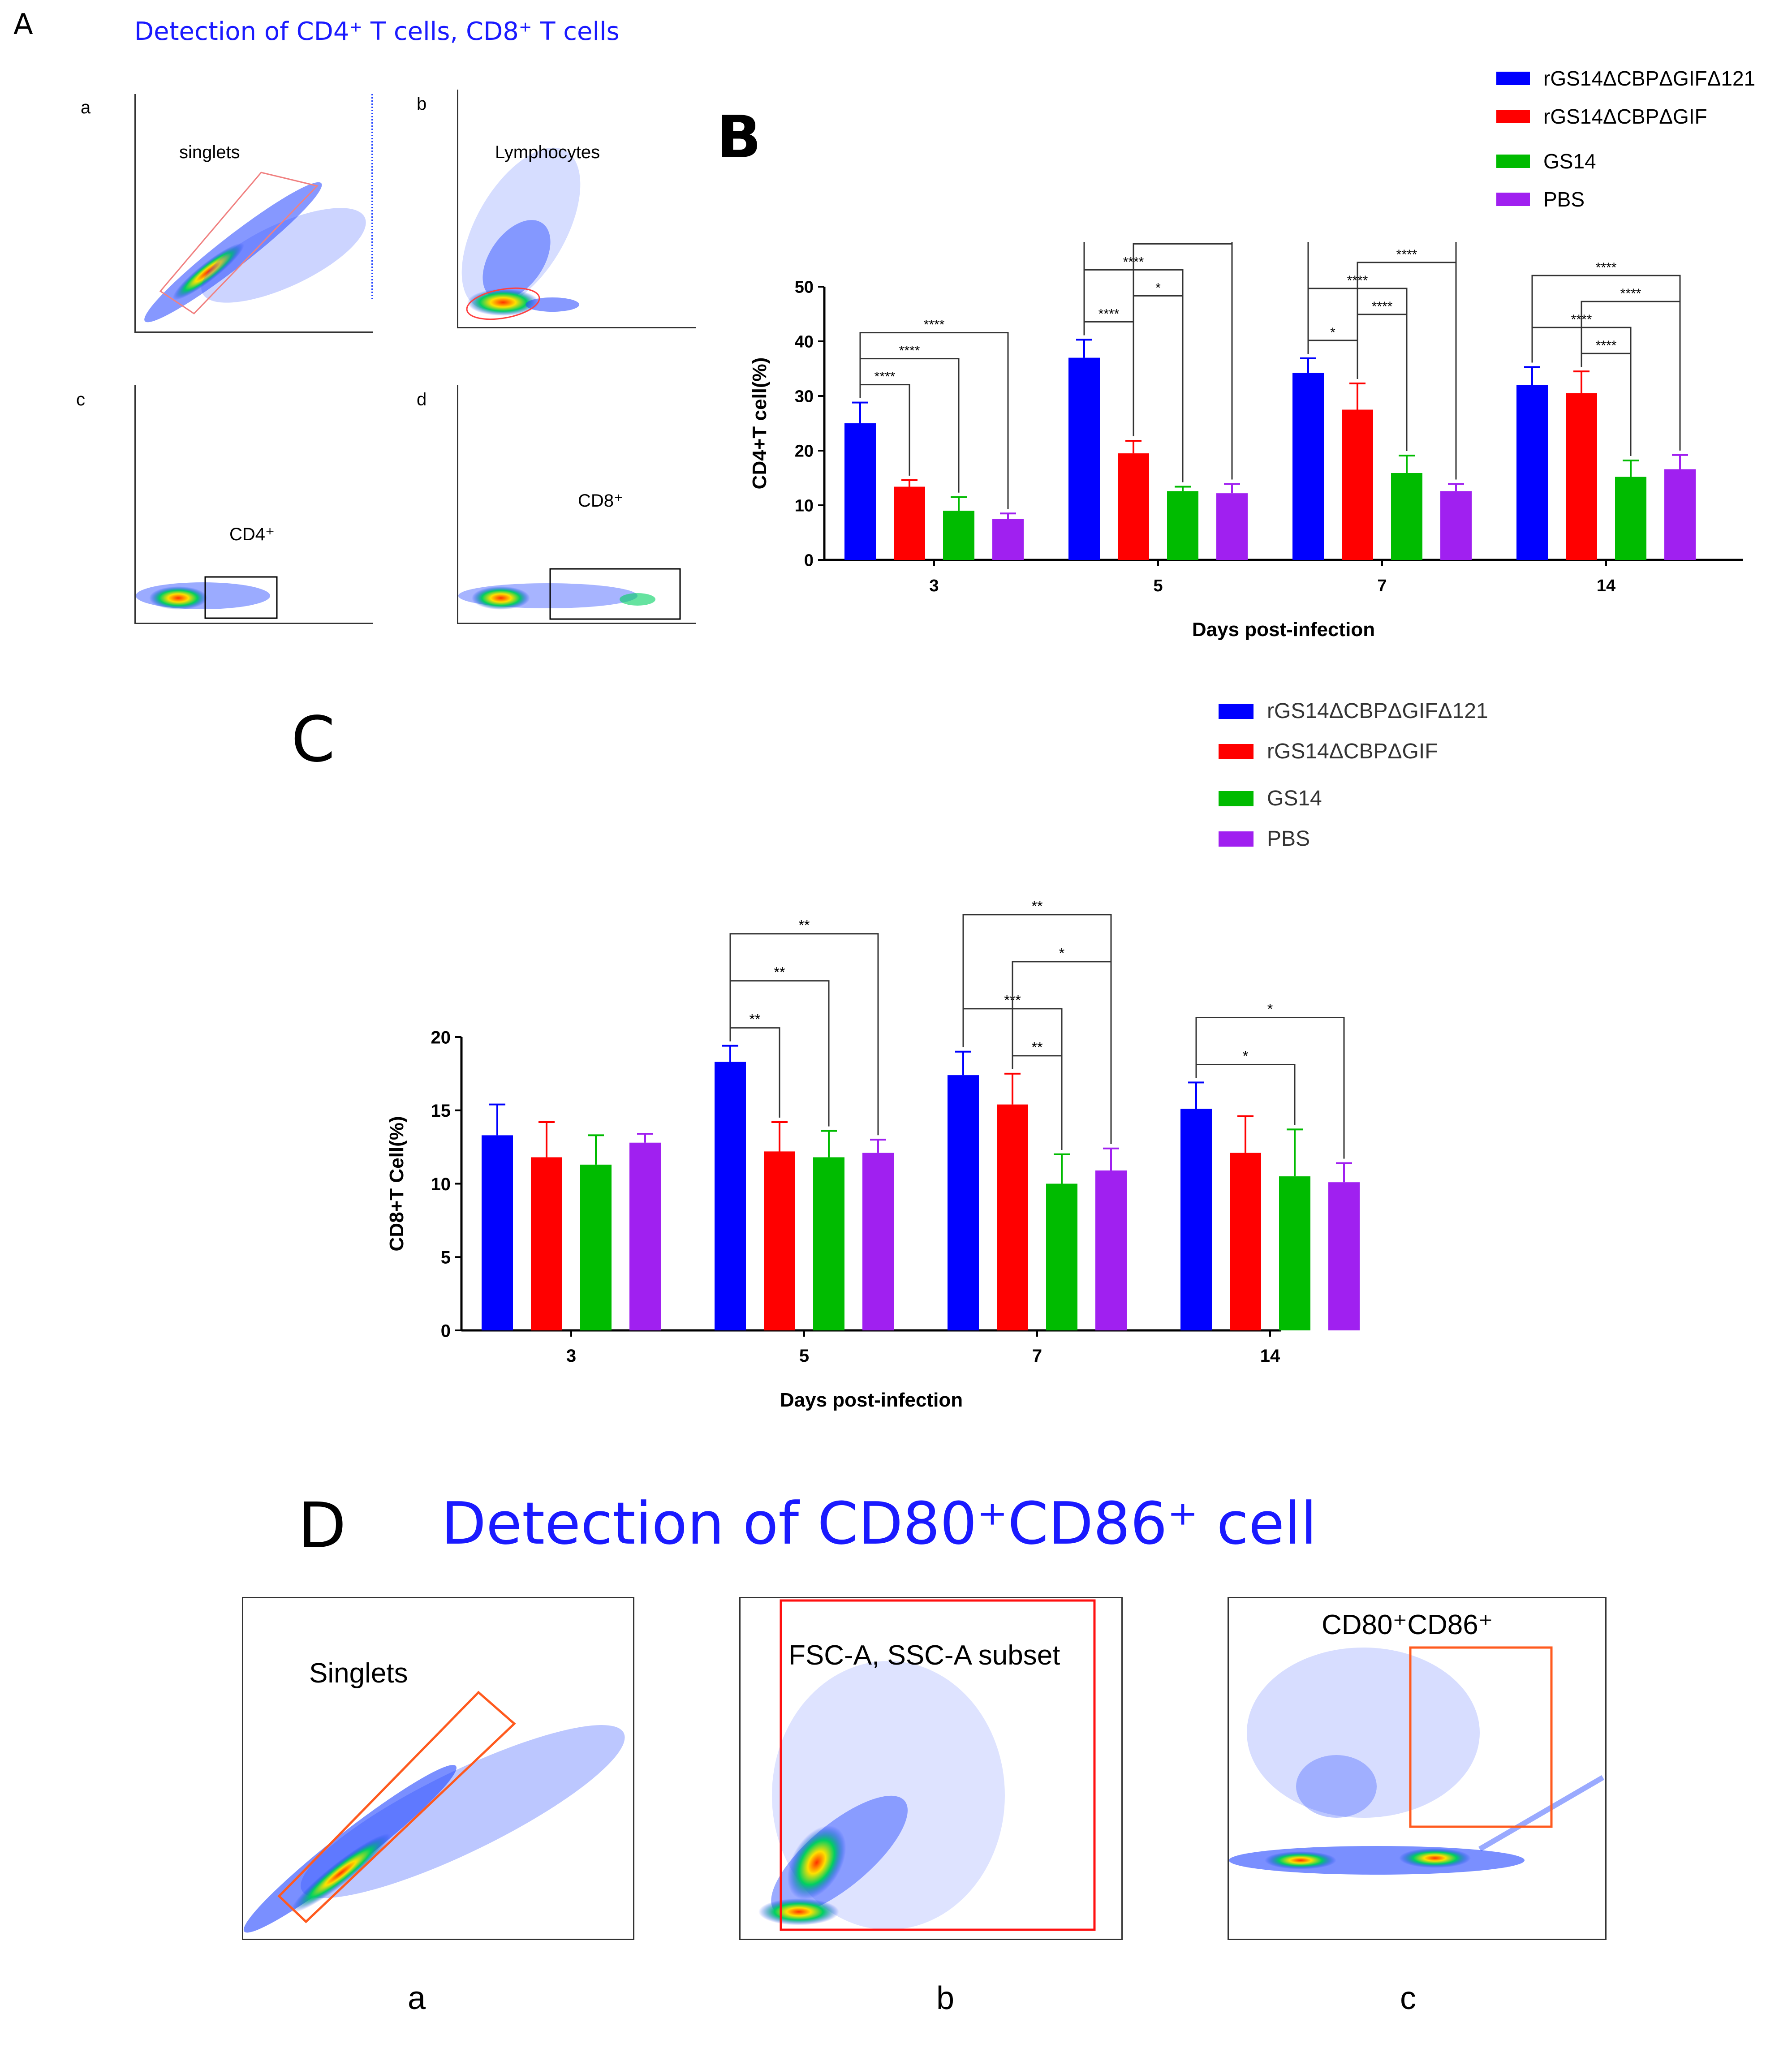 This screenshot has width=1792, height=2048. Describe the element at coordinates (521, 233) in the screenshot. I see `flow-plot-b-svg` at that location.